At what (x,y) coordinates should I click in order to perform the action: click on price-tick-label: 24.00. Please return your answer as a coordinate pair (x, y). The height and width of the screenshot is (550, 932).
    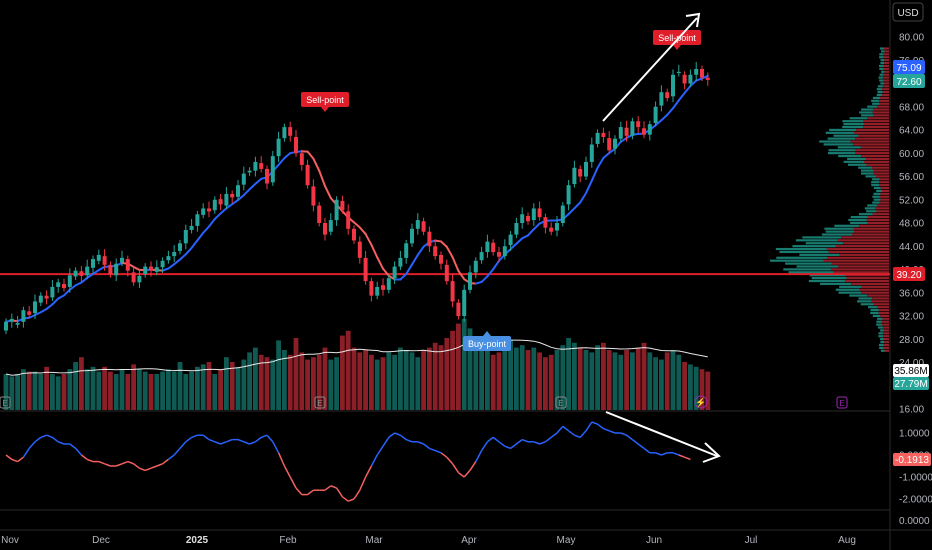
    Looking at the image, I should click on (911, 363).